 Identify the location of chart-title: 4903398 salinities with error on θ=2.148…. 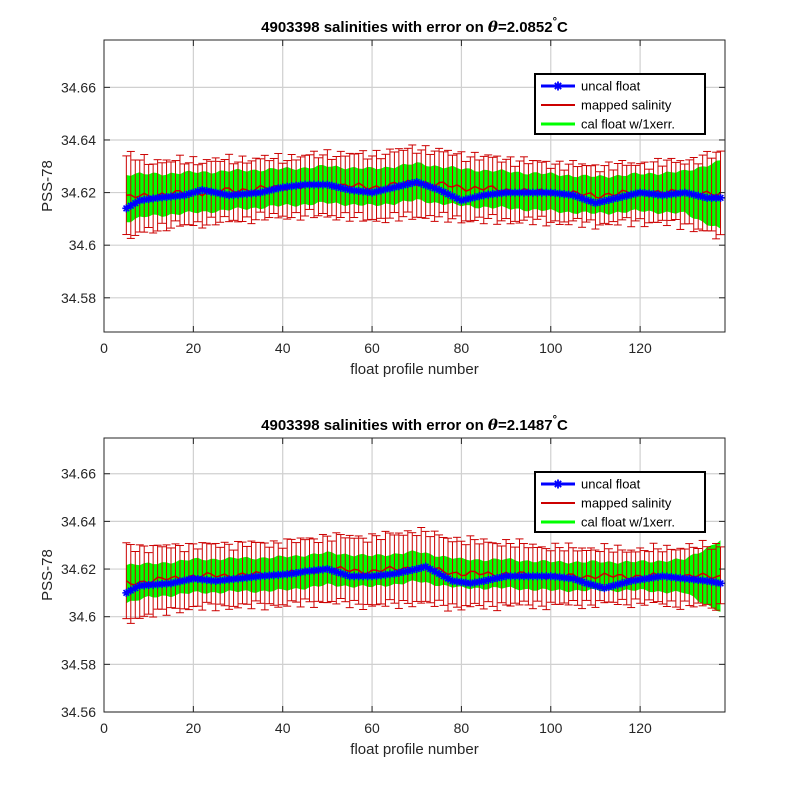
(414, 424).